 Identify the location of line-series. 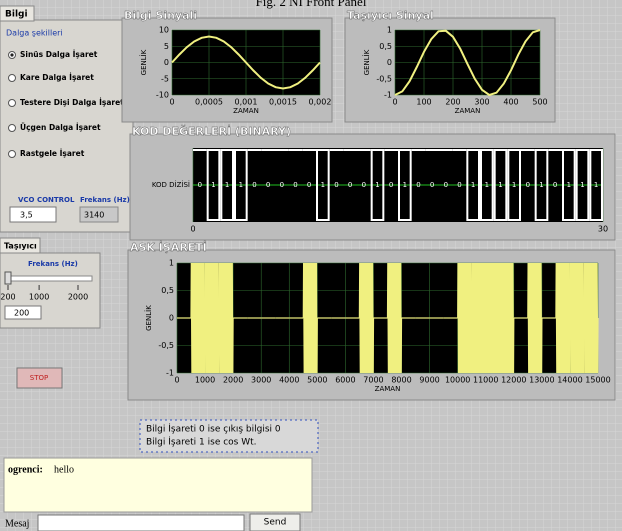
(467, 63).